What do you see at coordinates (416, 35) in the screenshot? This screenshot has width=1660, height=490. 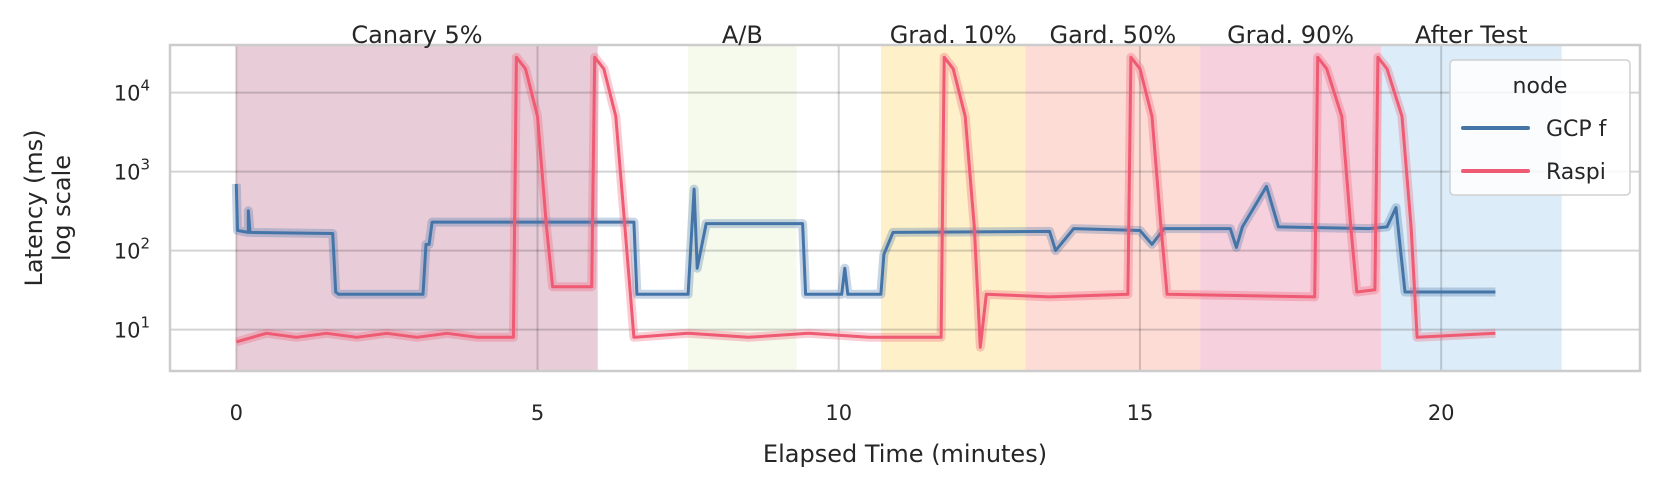 I see `phase-label: Canary 5%` at bounding box center [416, 35].